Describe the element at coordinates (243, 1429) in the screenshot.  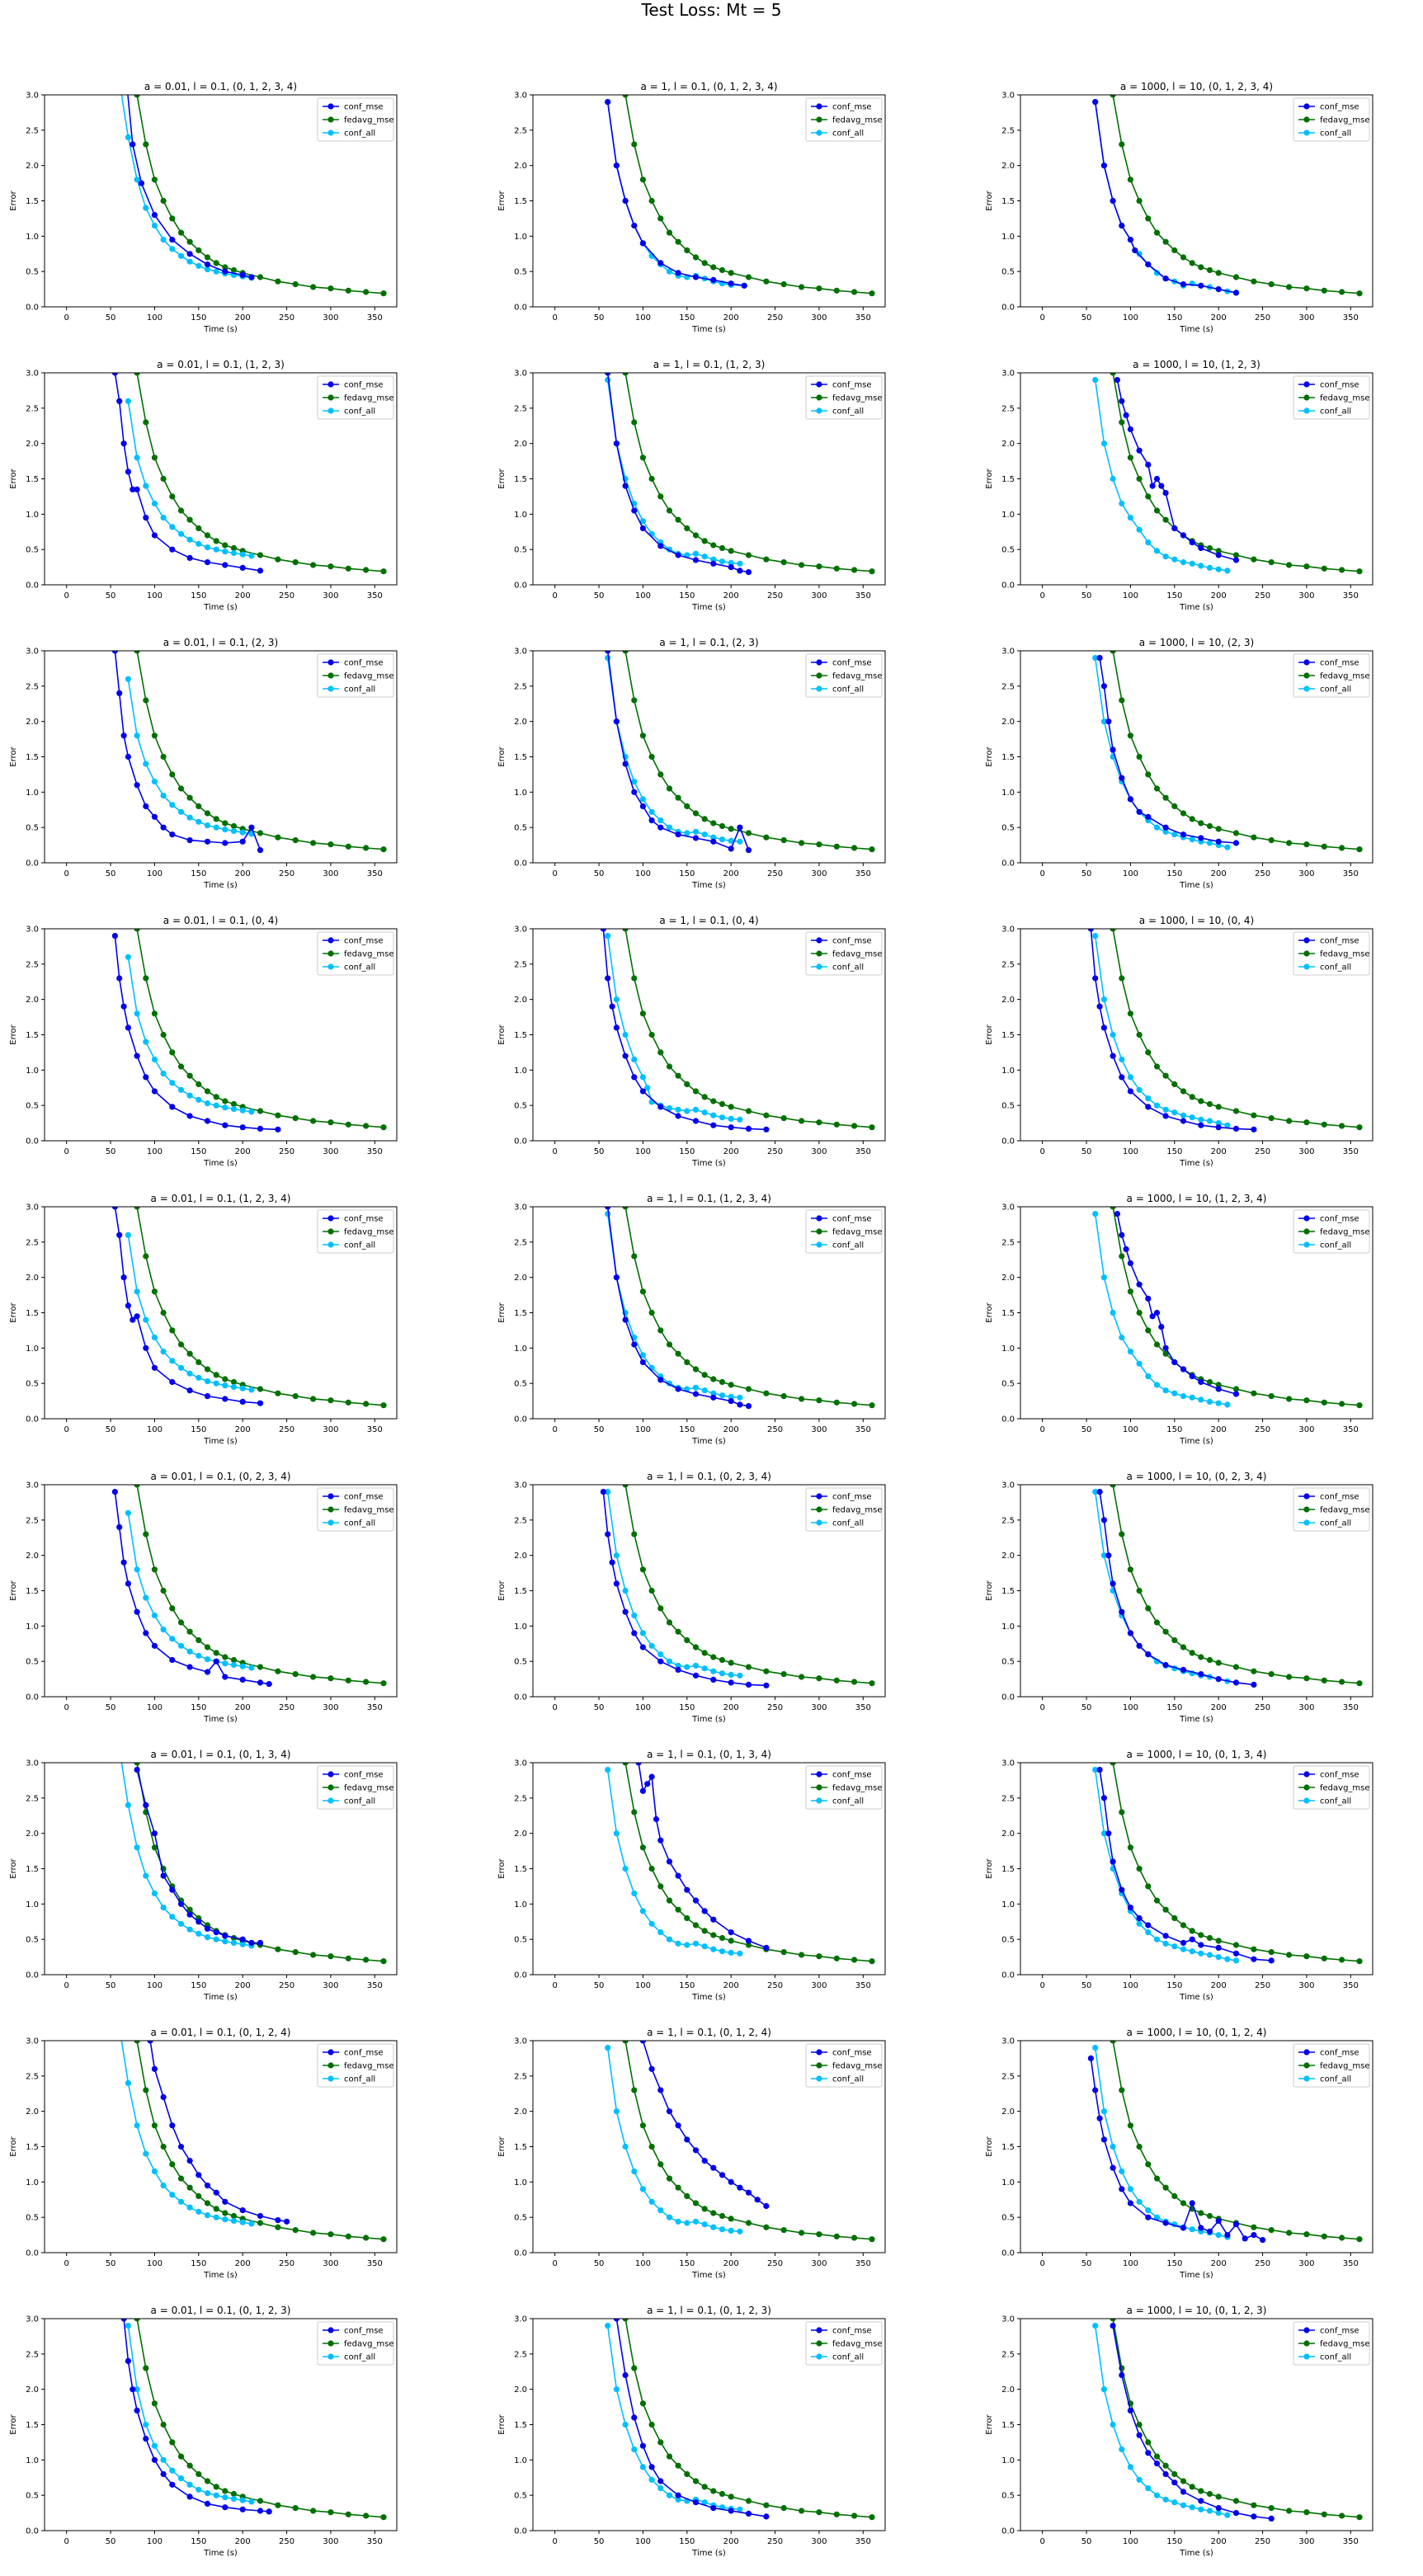
I see `x-tick-label: 200` at that location.